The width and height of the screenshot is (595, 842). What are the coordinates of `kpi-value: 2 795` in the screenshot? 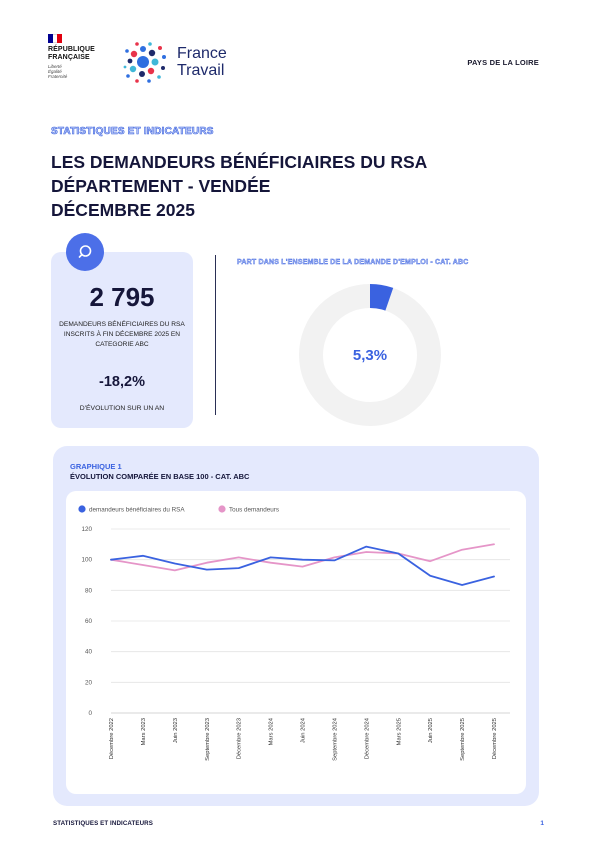 It's located at (122, 297).